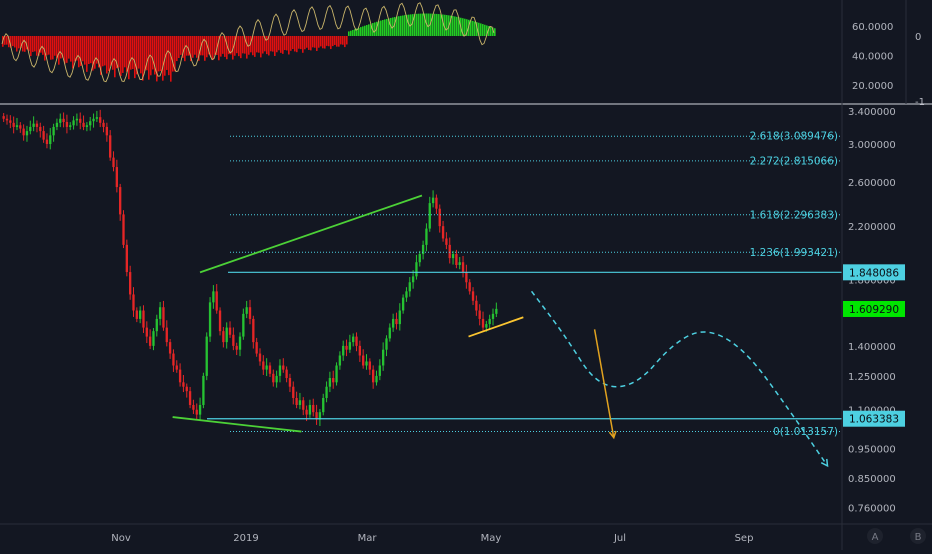  What do you see at coordinates (872, 27) in the screenshot?
I see `oscillator-tick-label: 60.0000` at bounding box center [872, 27].